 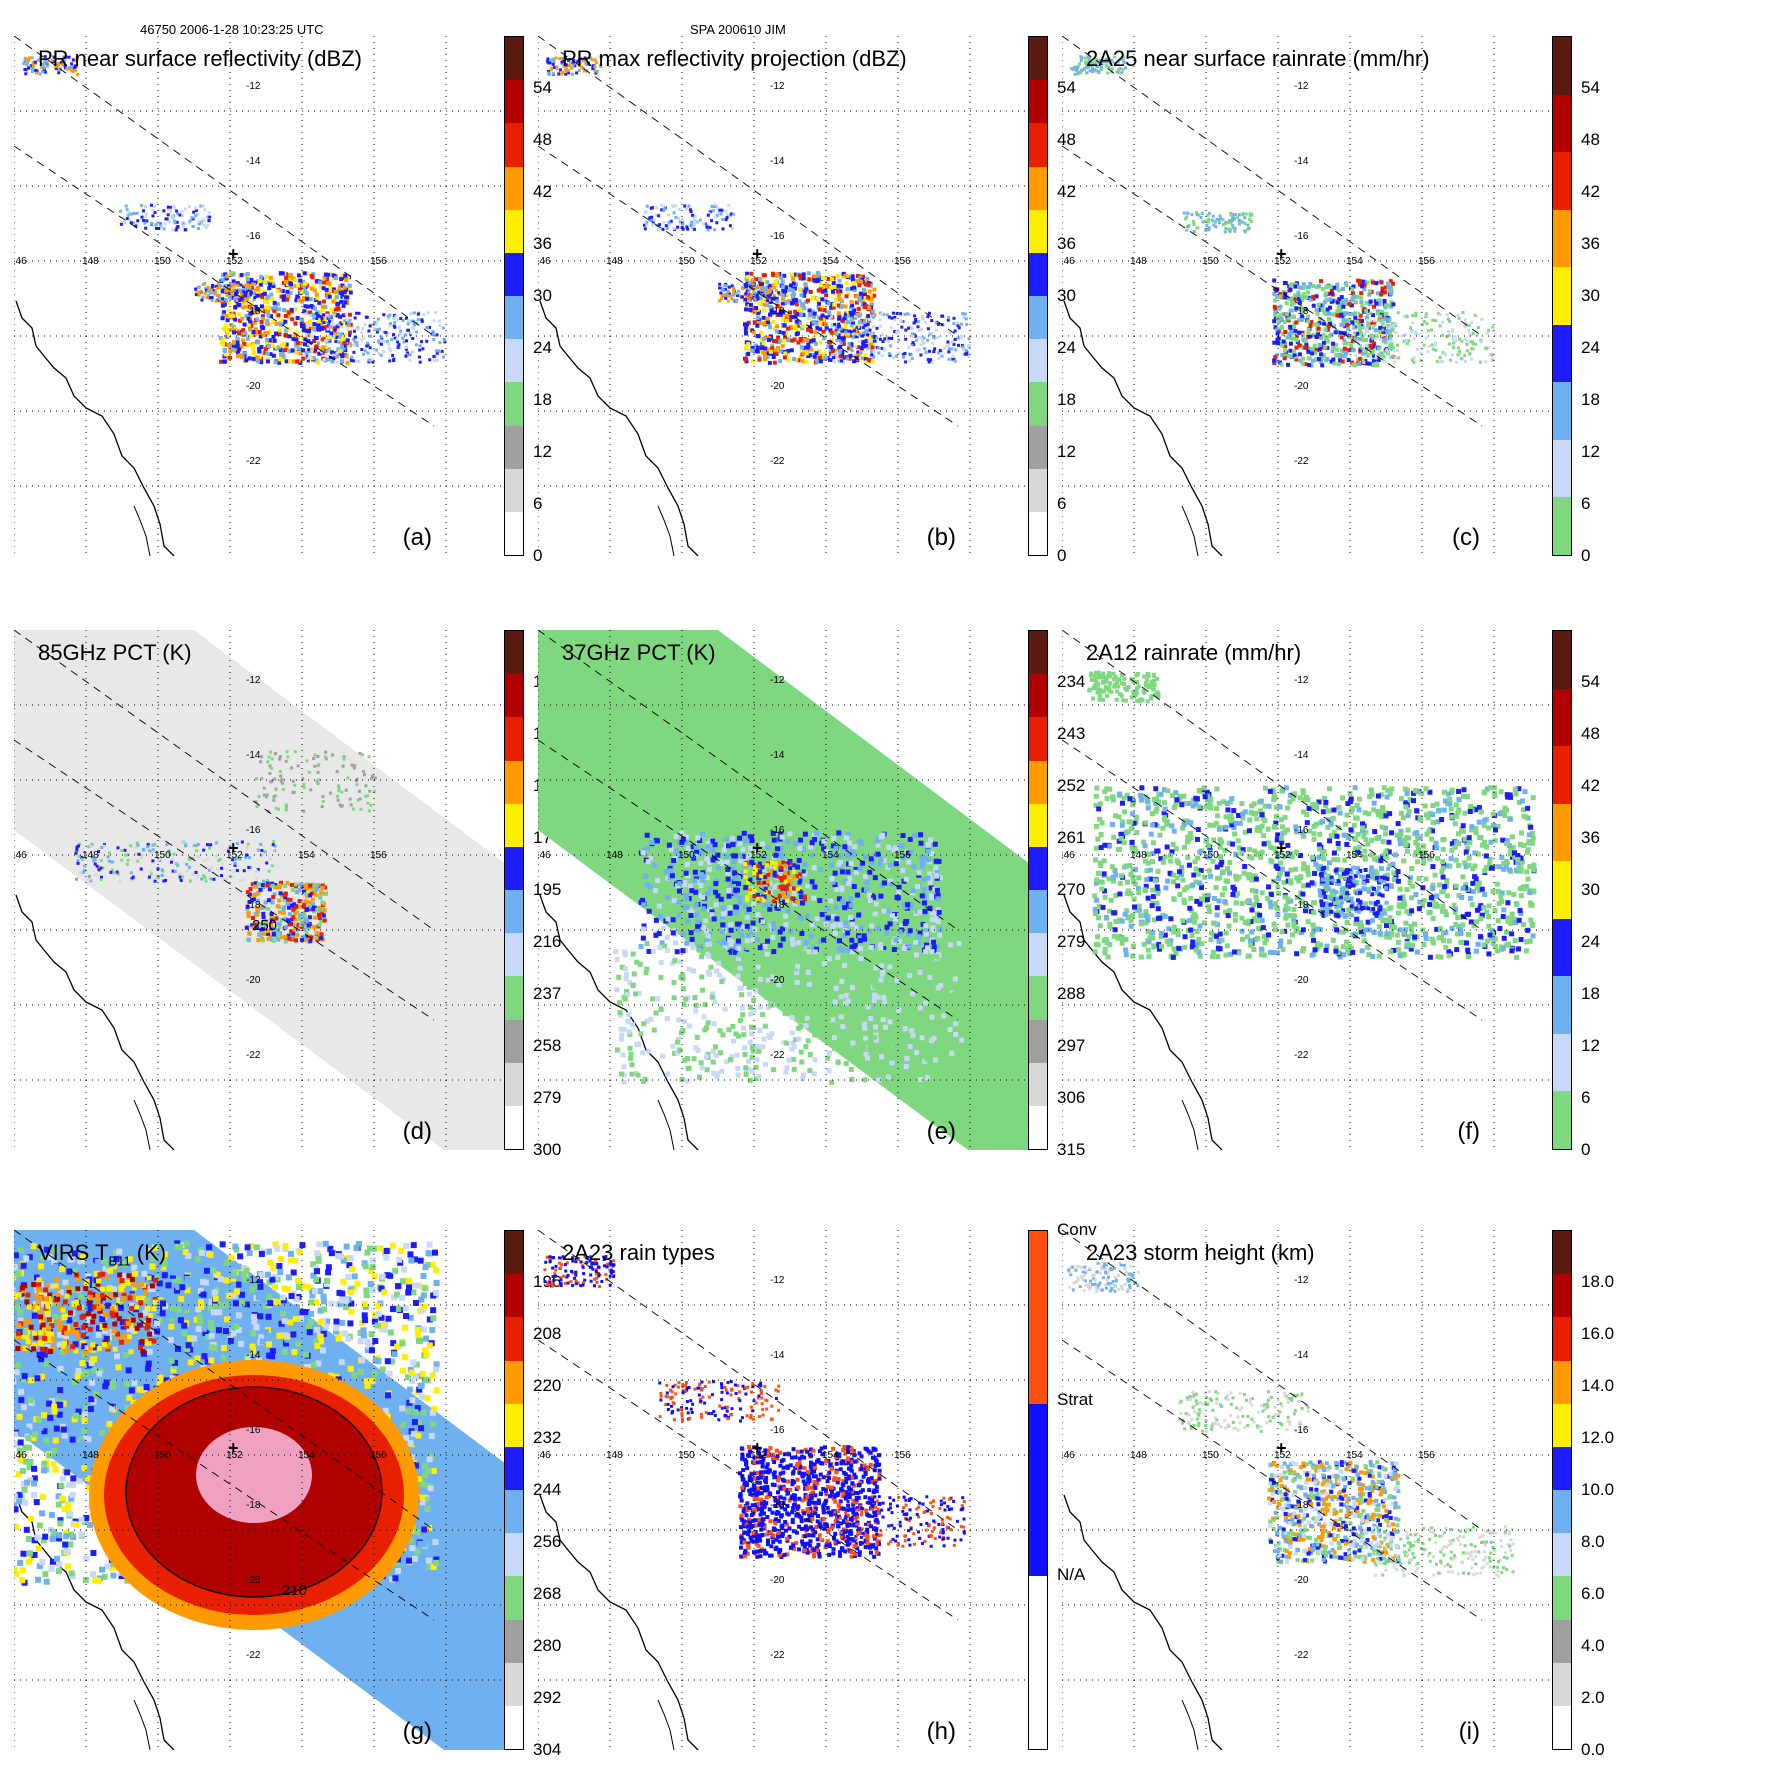 What do you see at coordinates (73, 1252) in the screenshot?
I see `panel-title-text: VIRS T` at bounding box center [73, 1252].